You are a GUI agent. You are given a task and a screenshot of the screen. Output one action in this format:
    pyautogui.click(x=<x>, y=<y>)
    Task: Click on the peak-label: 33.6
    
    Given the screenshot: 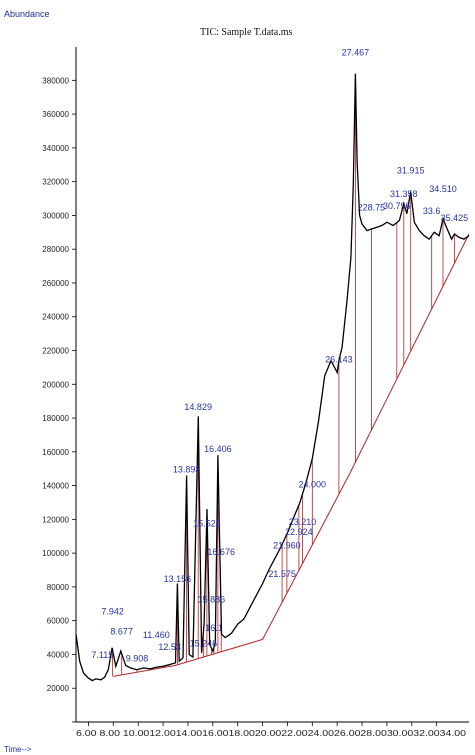 What is the action you would take?
    pyautogui.click(x=432, y=211)
    